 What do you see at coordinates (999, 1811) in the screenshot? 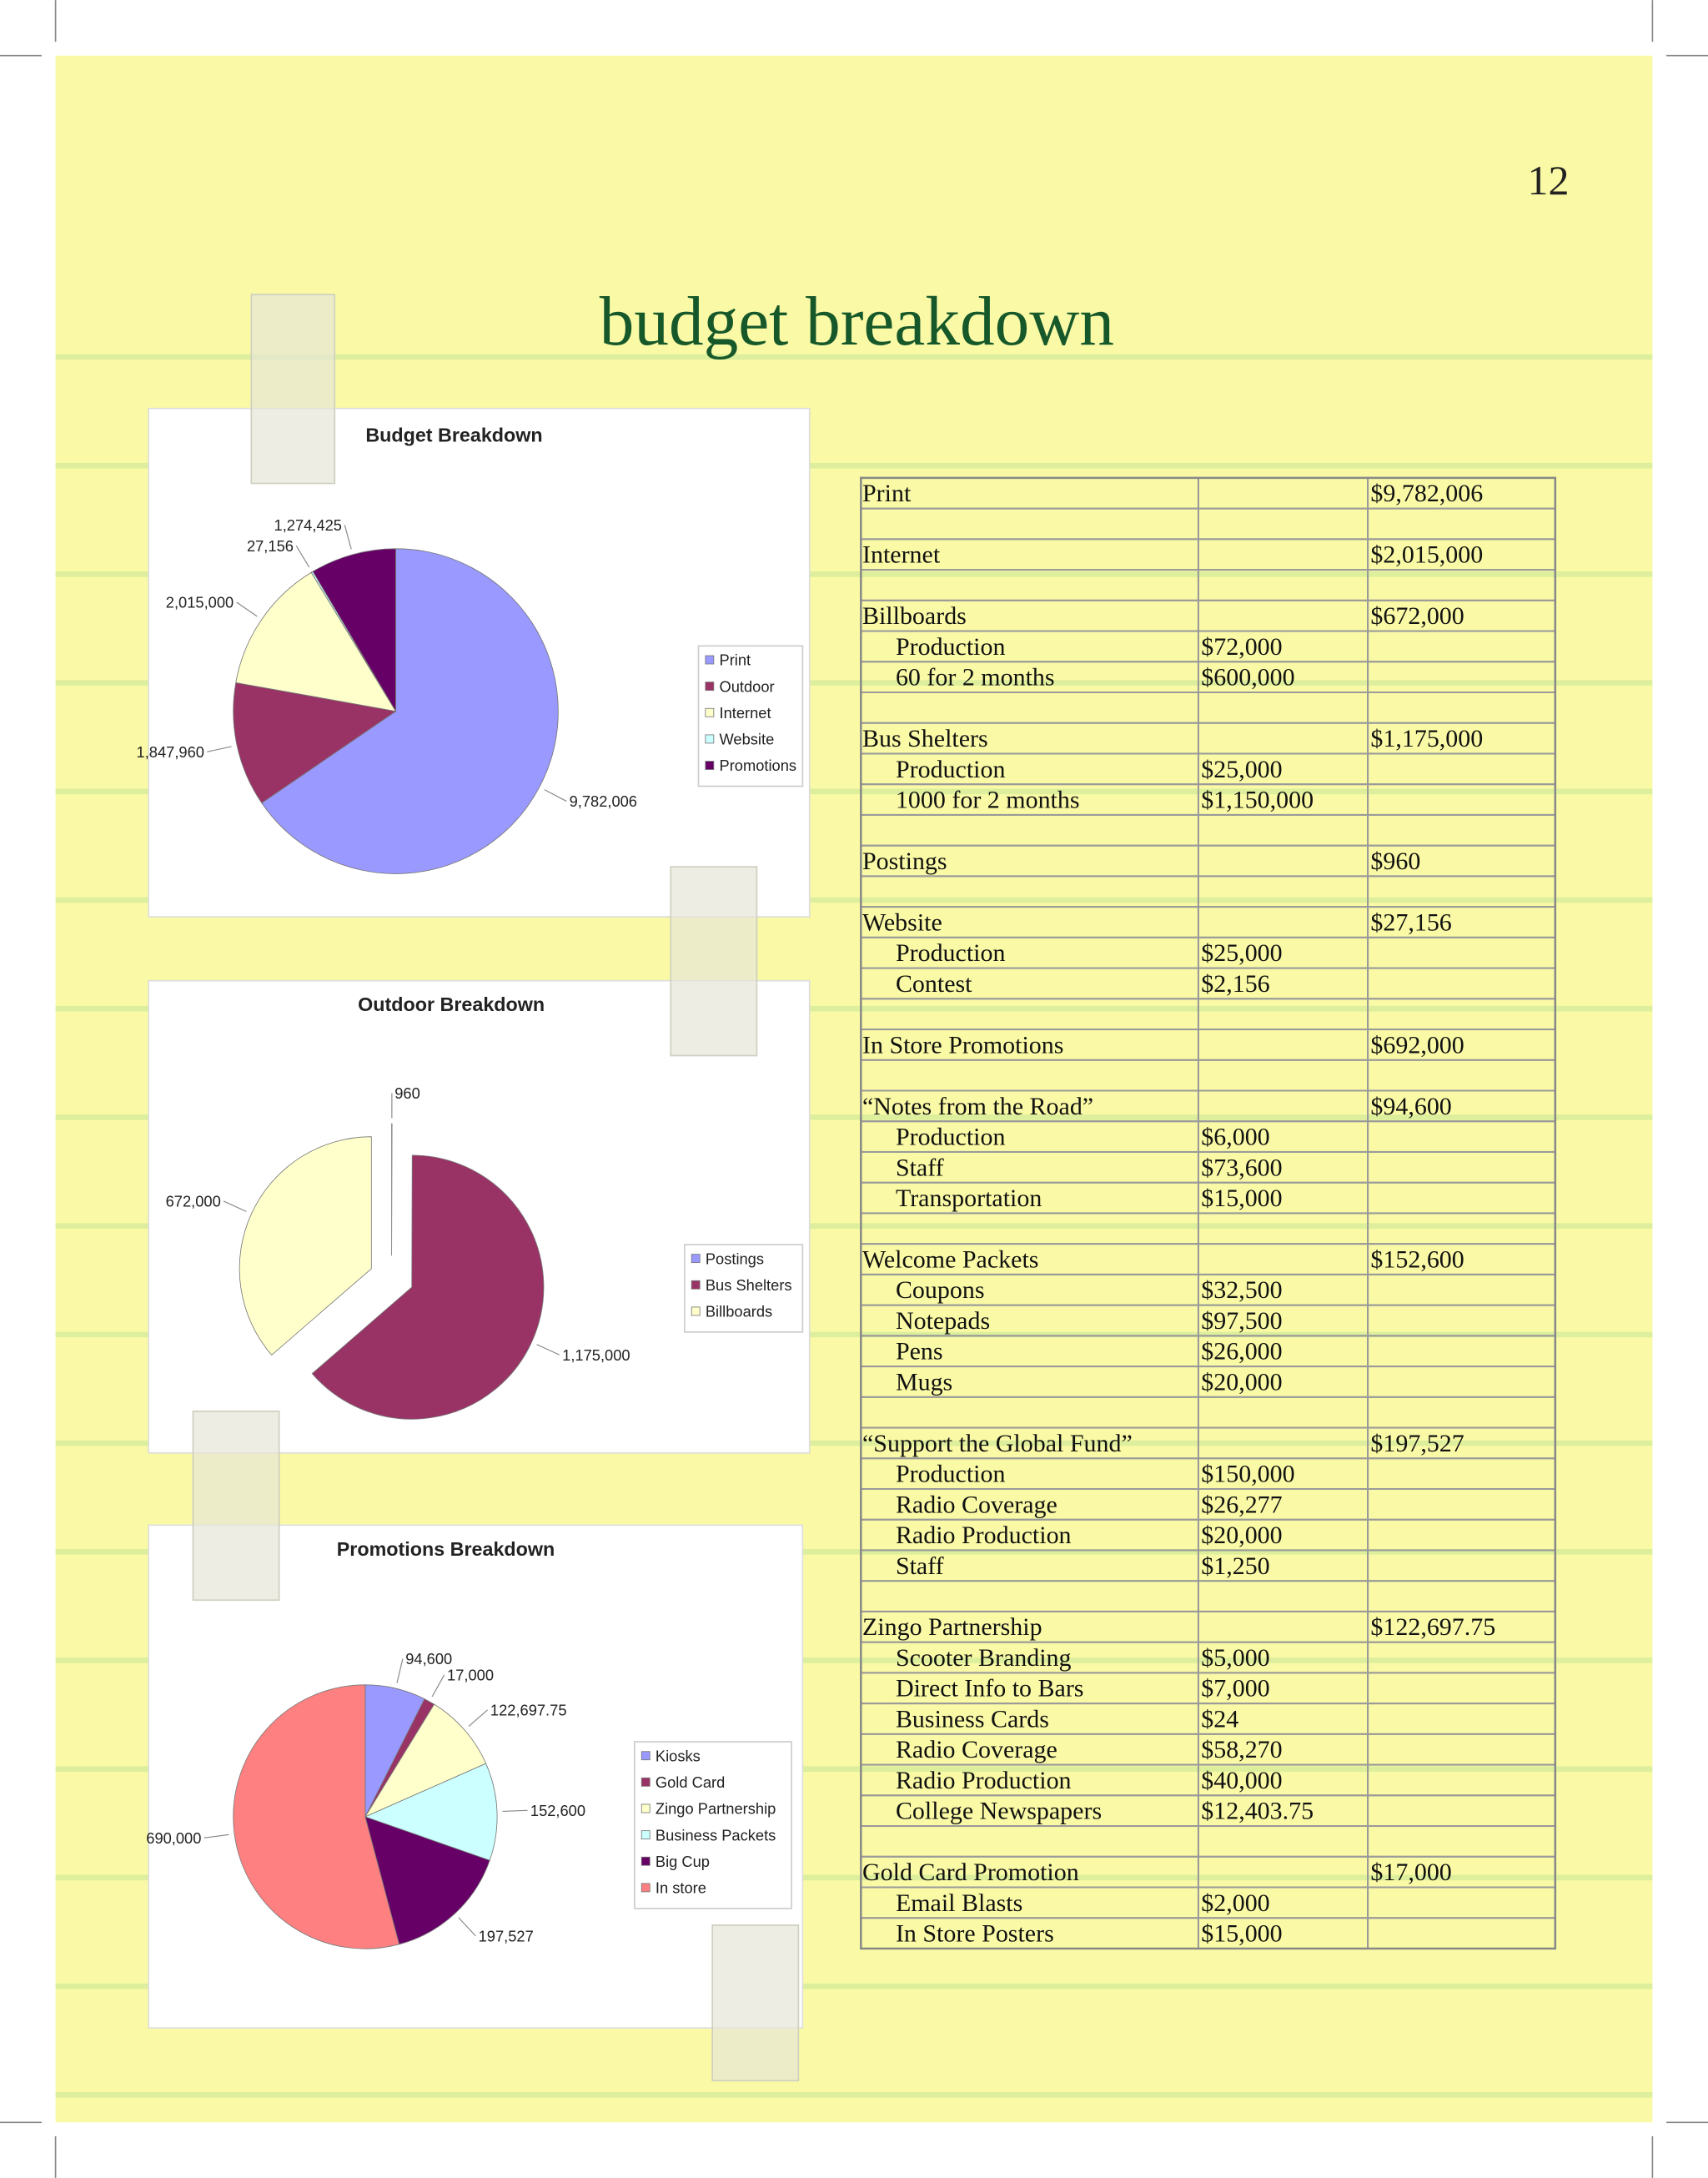
I see `item-label: College Newspapers` at bounding box center [999, 1811].